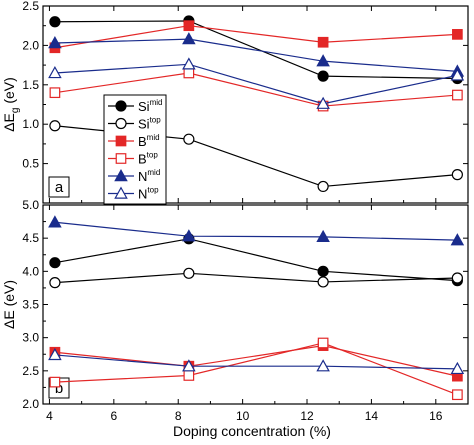 Image resolution: width=474 pixels, height=445 pixels. What do you see at coordinates (30, 271) in the screenshot?
I see `y-tick-label: 4.0` at bounding box center [30, 271].